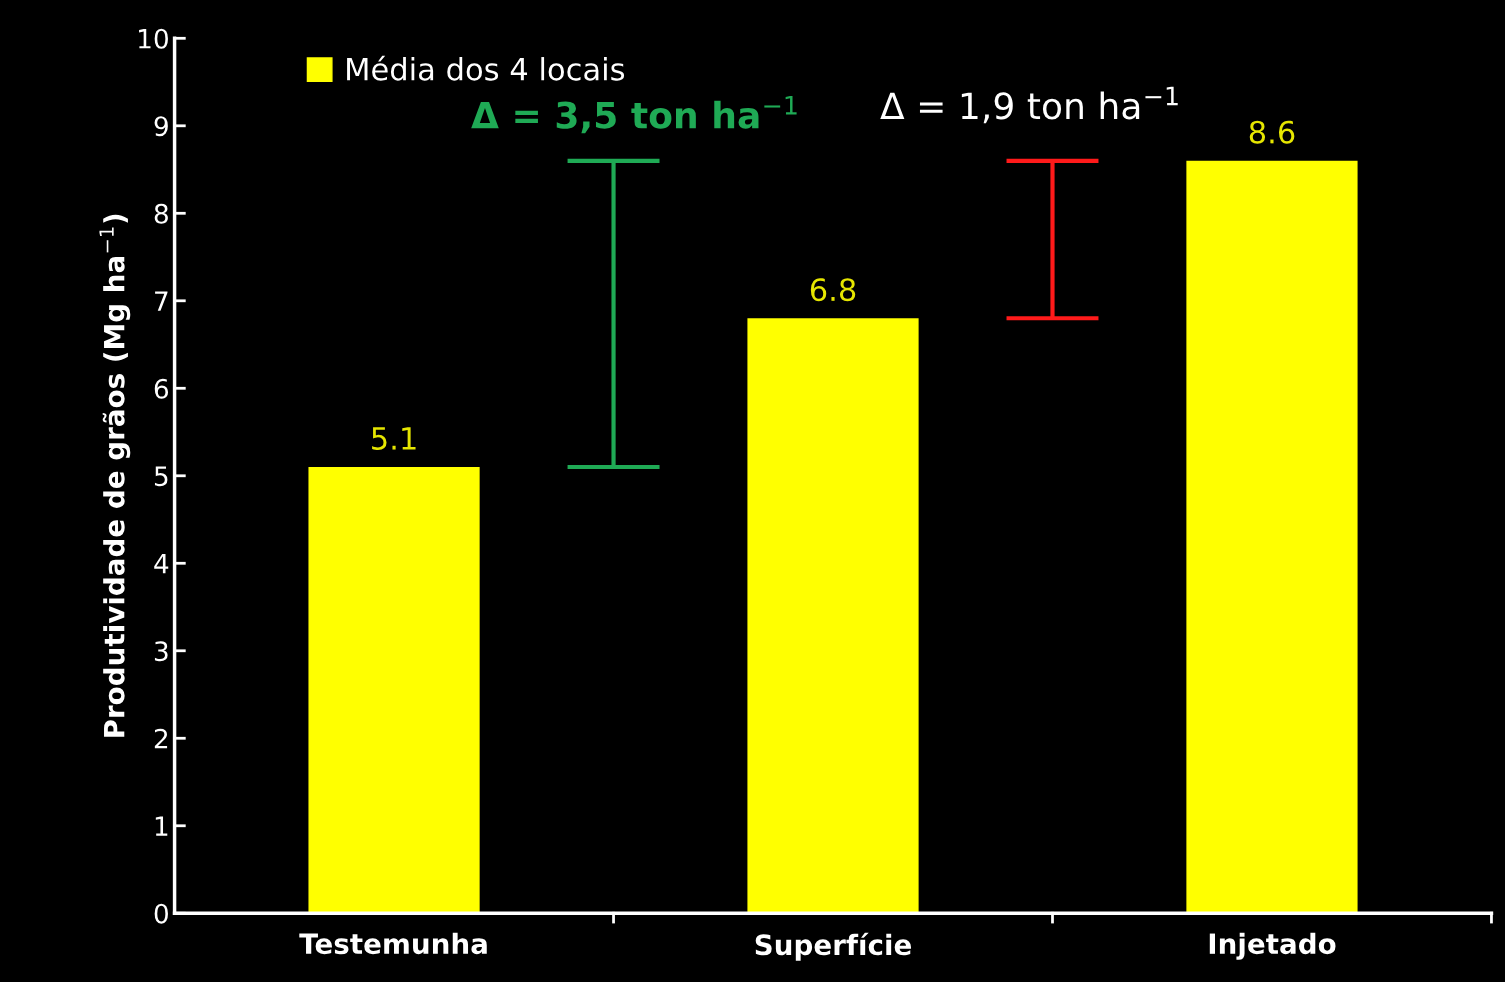 This screenshot has height=982, width=1505. What do you see at coordinates (161, 126) in the screenshot?
I see `y-tick-label: 9` at bounding box center [161, 126].